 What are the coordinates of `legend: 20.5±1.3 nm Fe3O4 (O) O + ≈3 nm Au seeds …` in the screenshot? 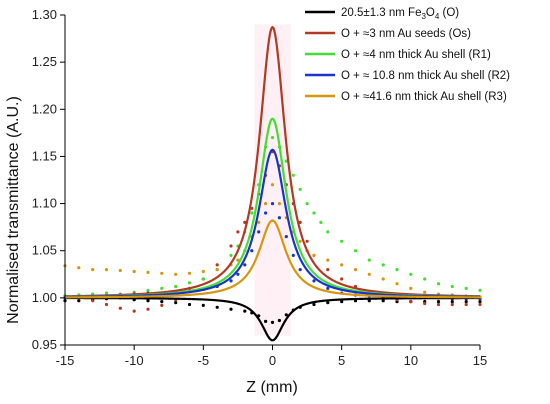 It's located at (407, 55).